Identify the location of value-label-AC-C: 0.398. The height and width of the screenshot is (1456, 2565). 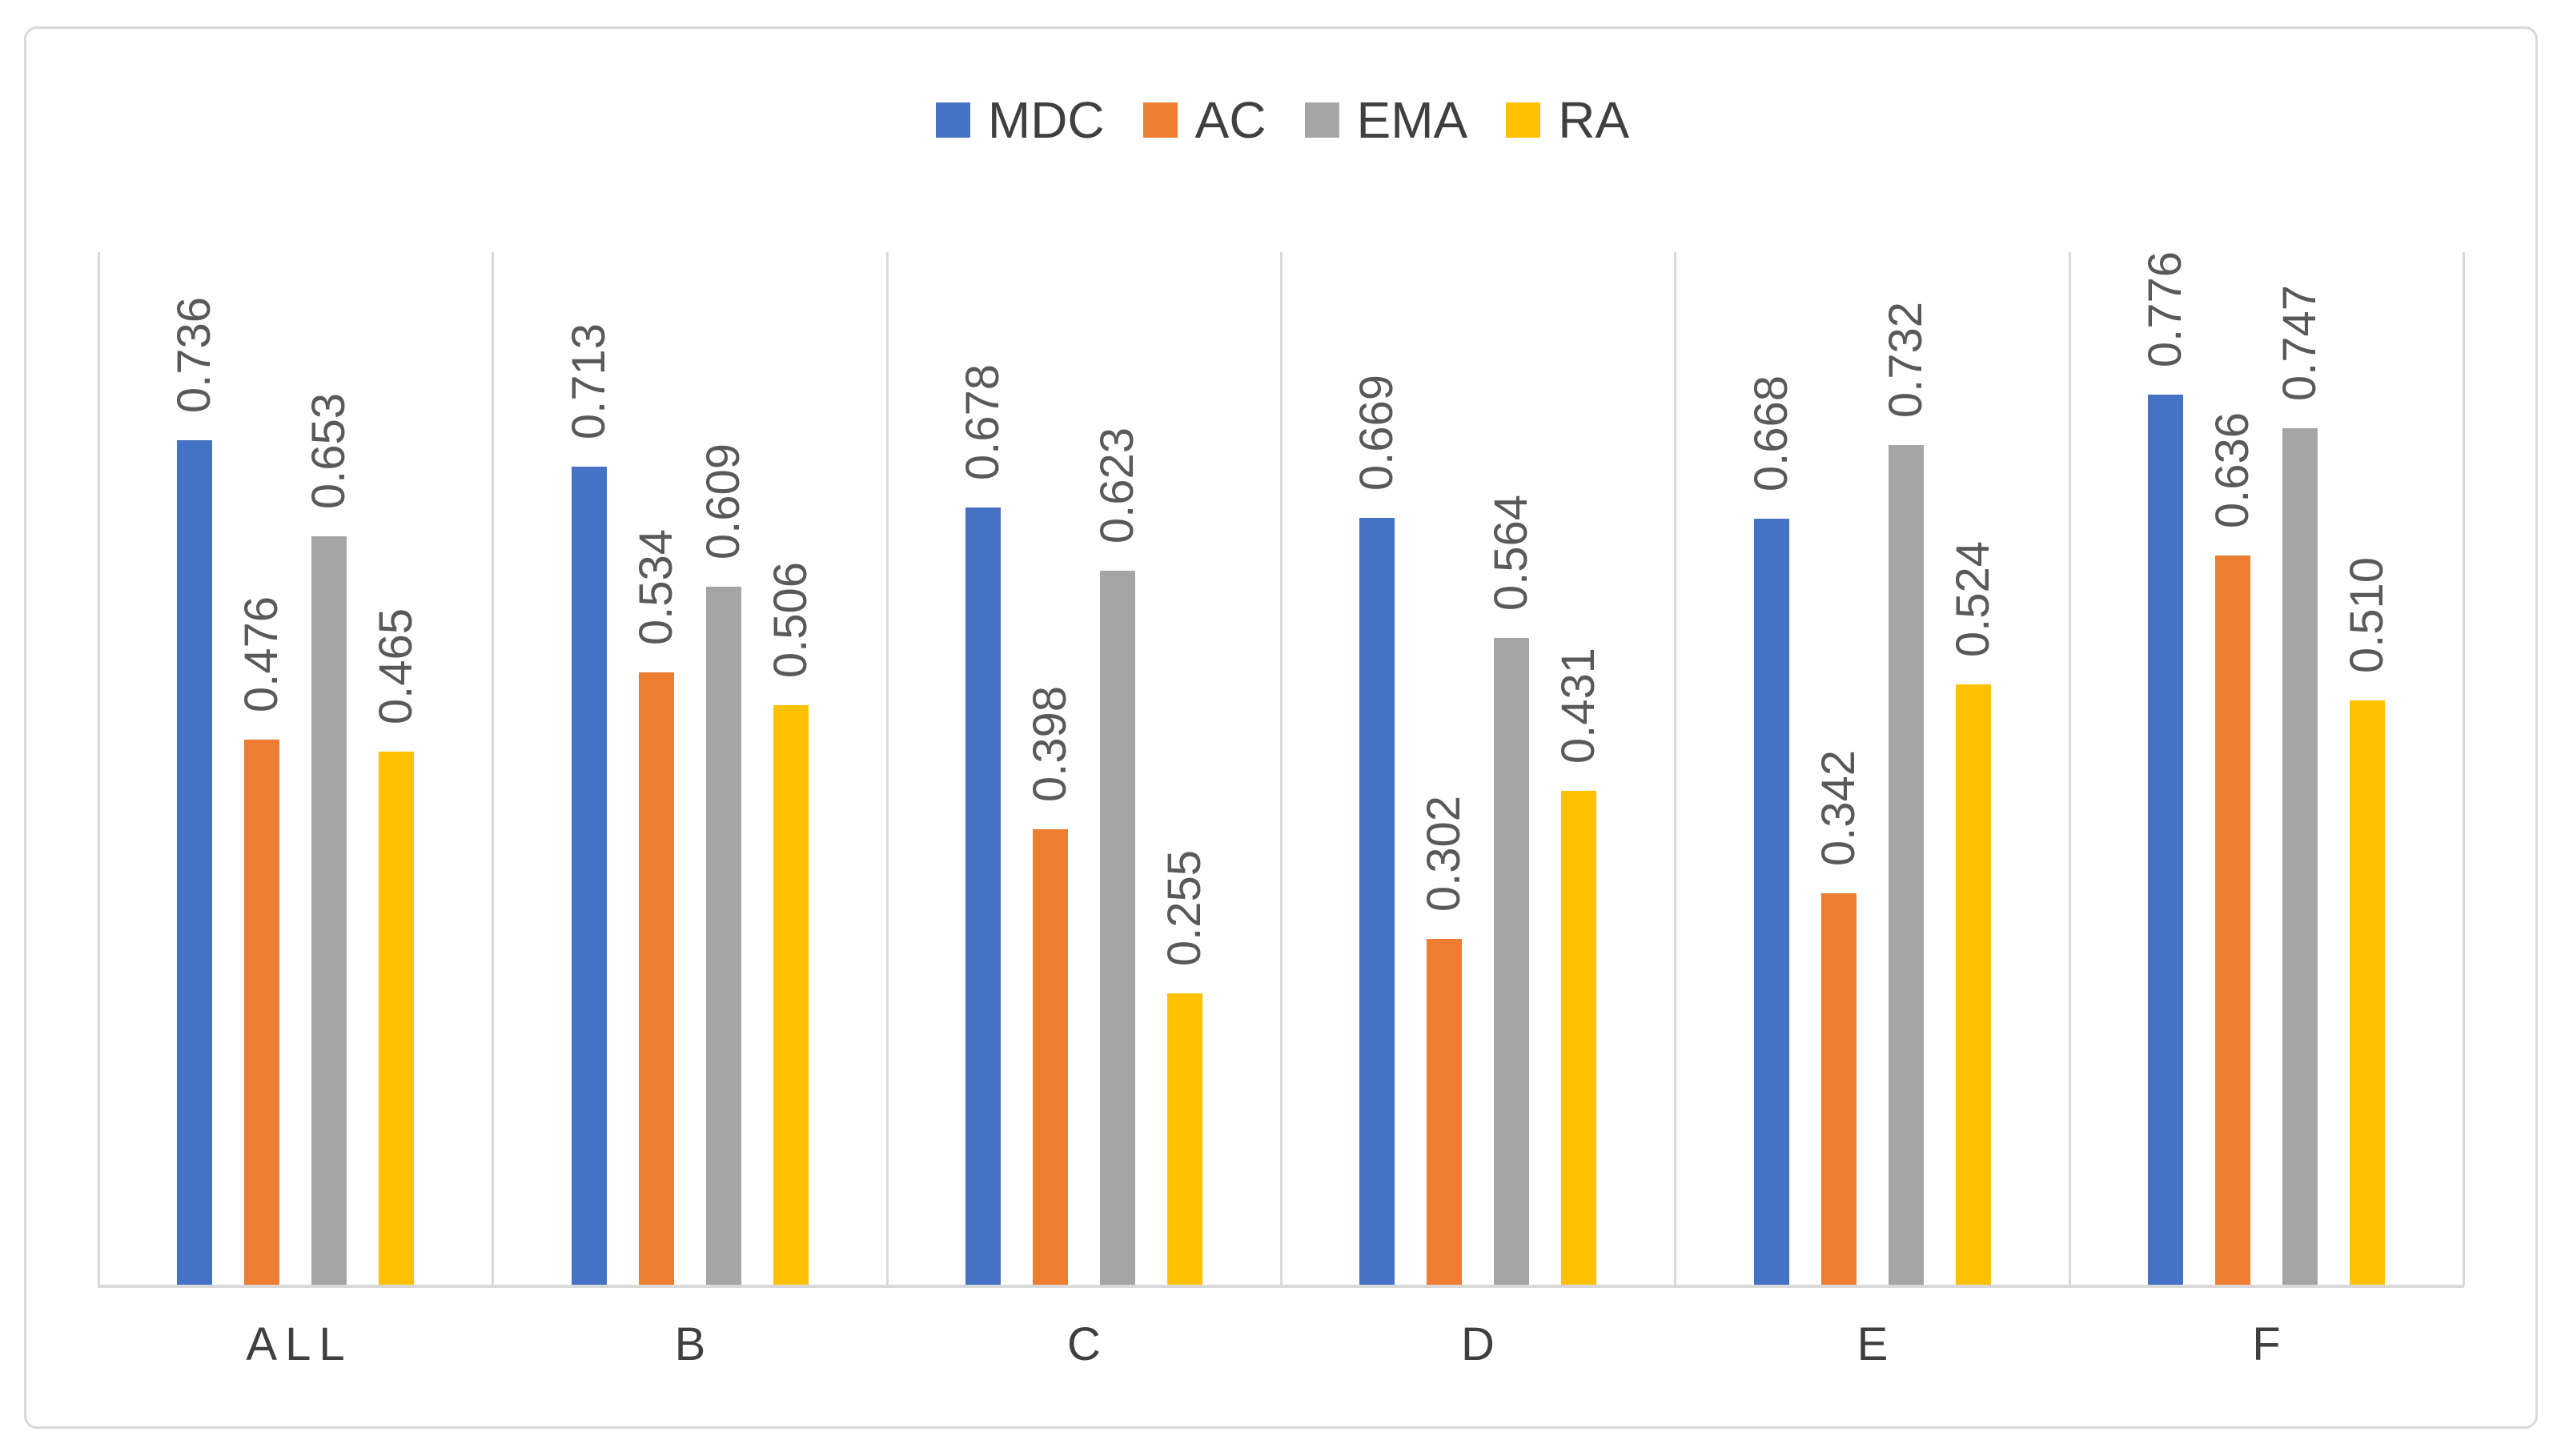
(1050, 744).